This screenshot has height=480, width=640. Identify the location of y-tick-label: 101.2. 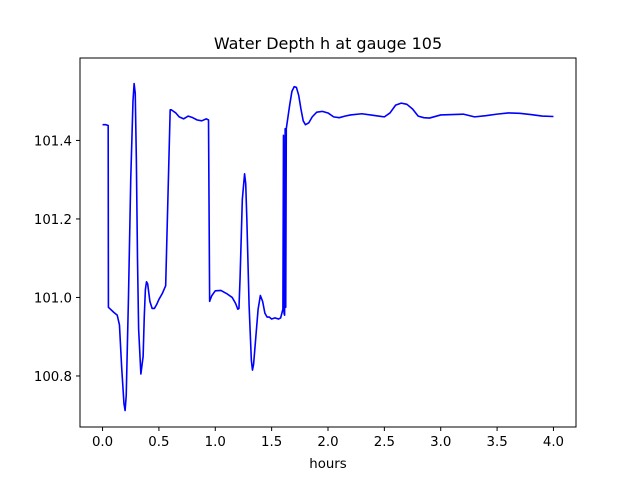
(53, 220).